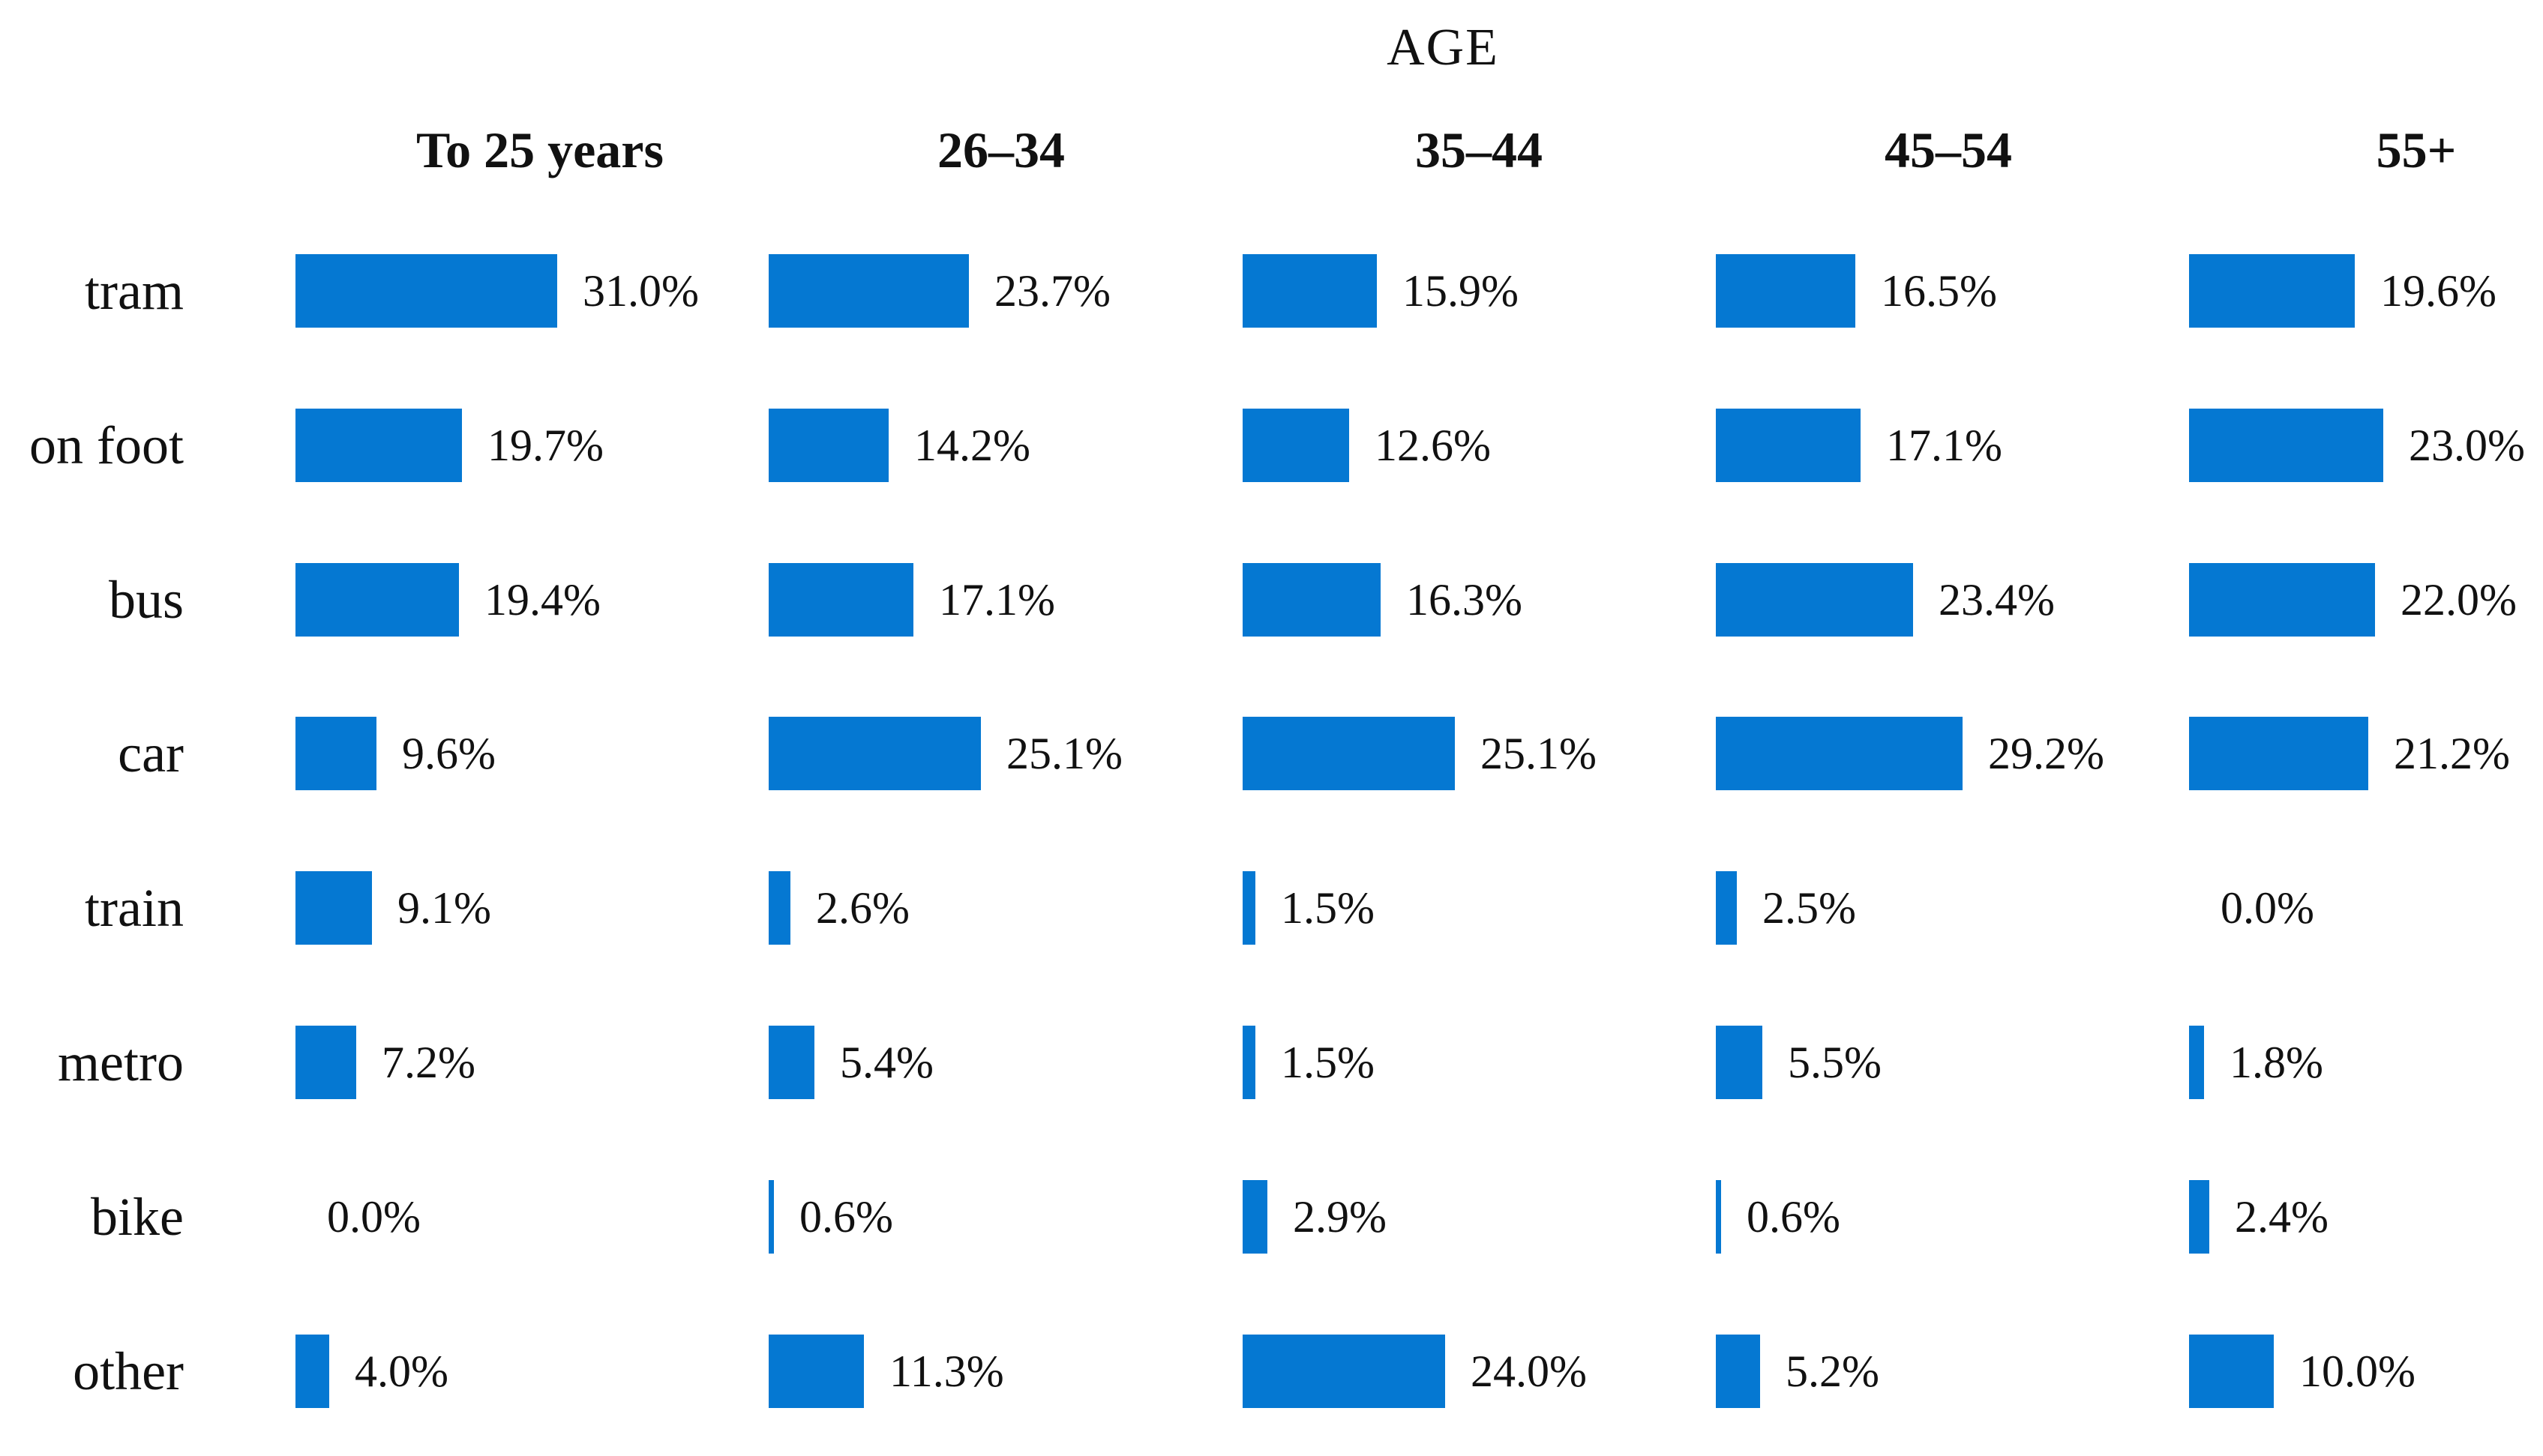  Describe the element at coordinates (2282, 600) in the screenshot. I see `bar-bus-col5` at that location.